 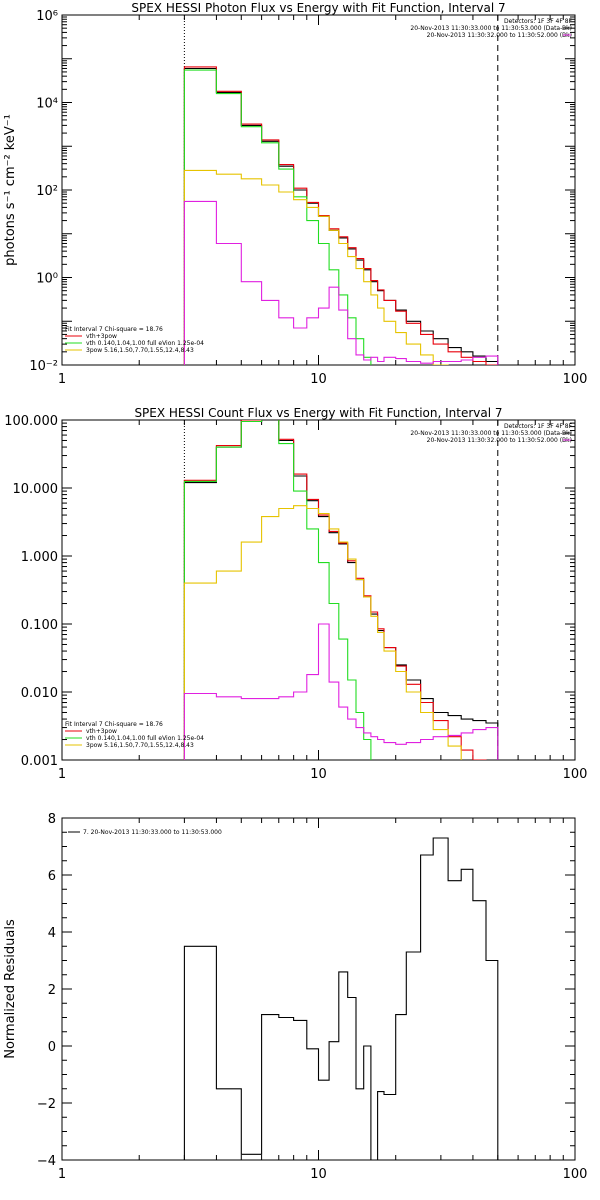 What do you see at coordinates (39, 761) in the screenshot?
I see `y-tick-label: 0.001` at bounding box center [39, 761].